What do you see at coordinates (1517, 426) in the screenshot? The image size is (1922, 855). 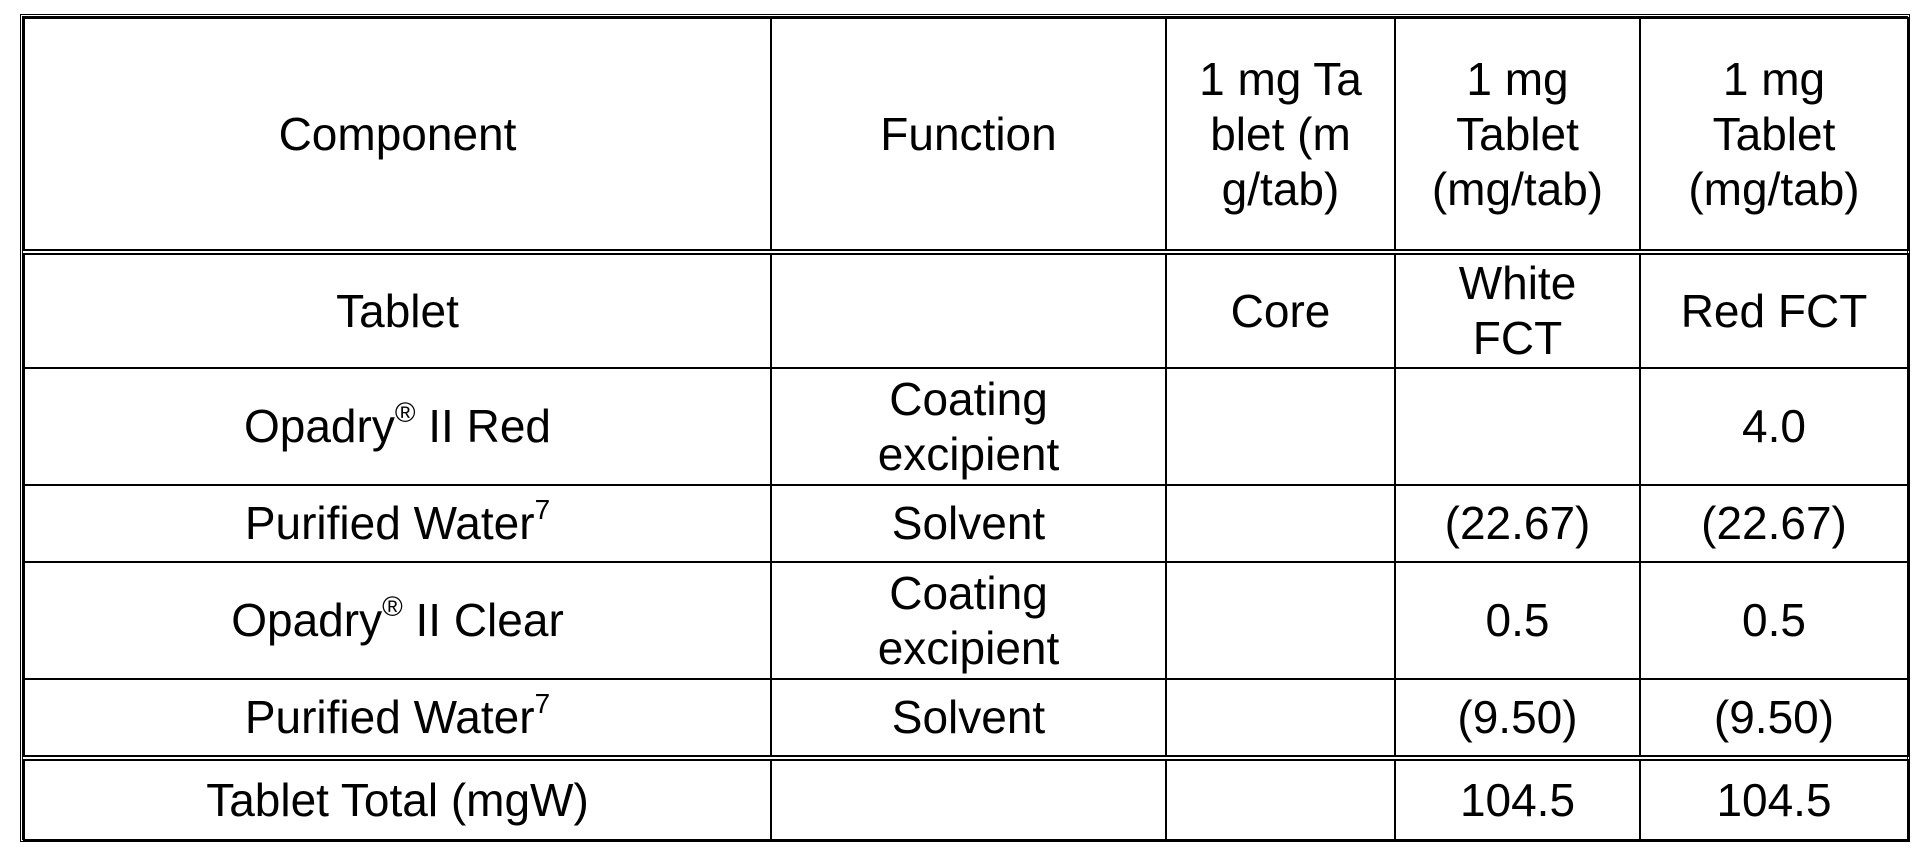 I see `row-col2` at bounding box center [1517, 426].